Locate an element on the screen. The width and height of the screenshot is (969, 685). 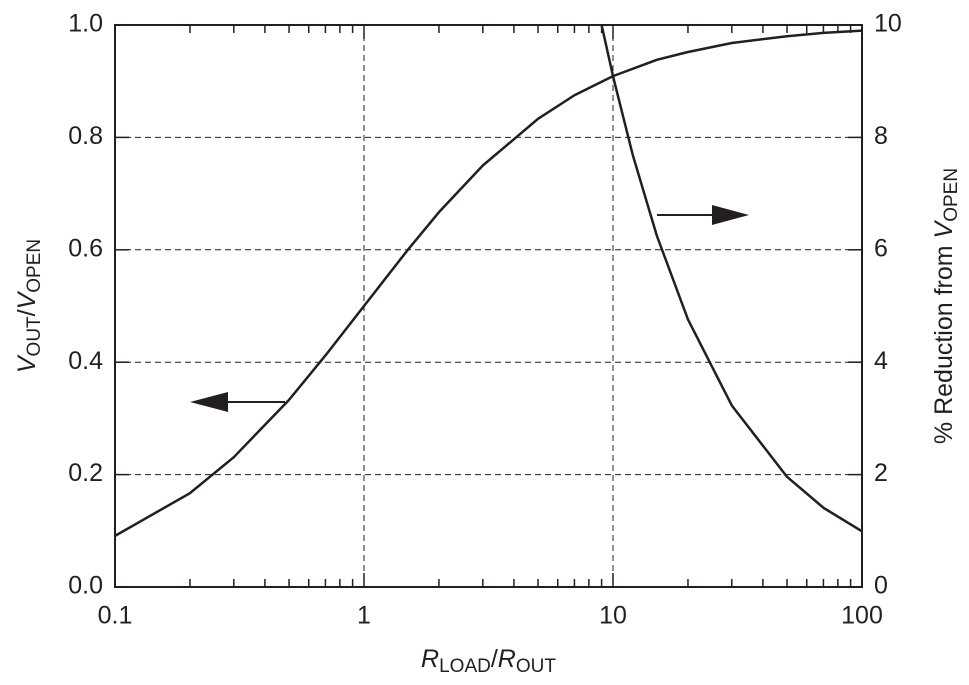
xlabel-part: / is located at coordinates (494, 659).